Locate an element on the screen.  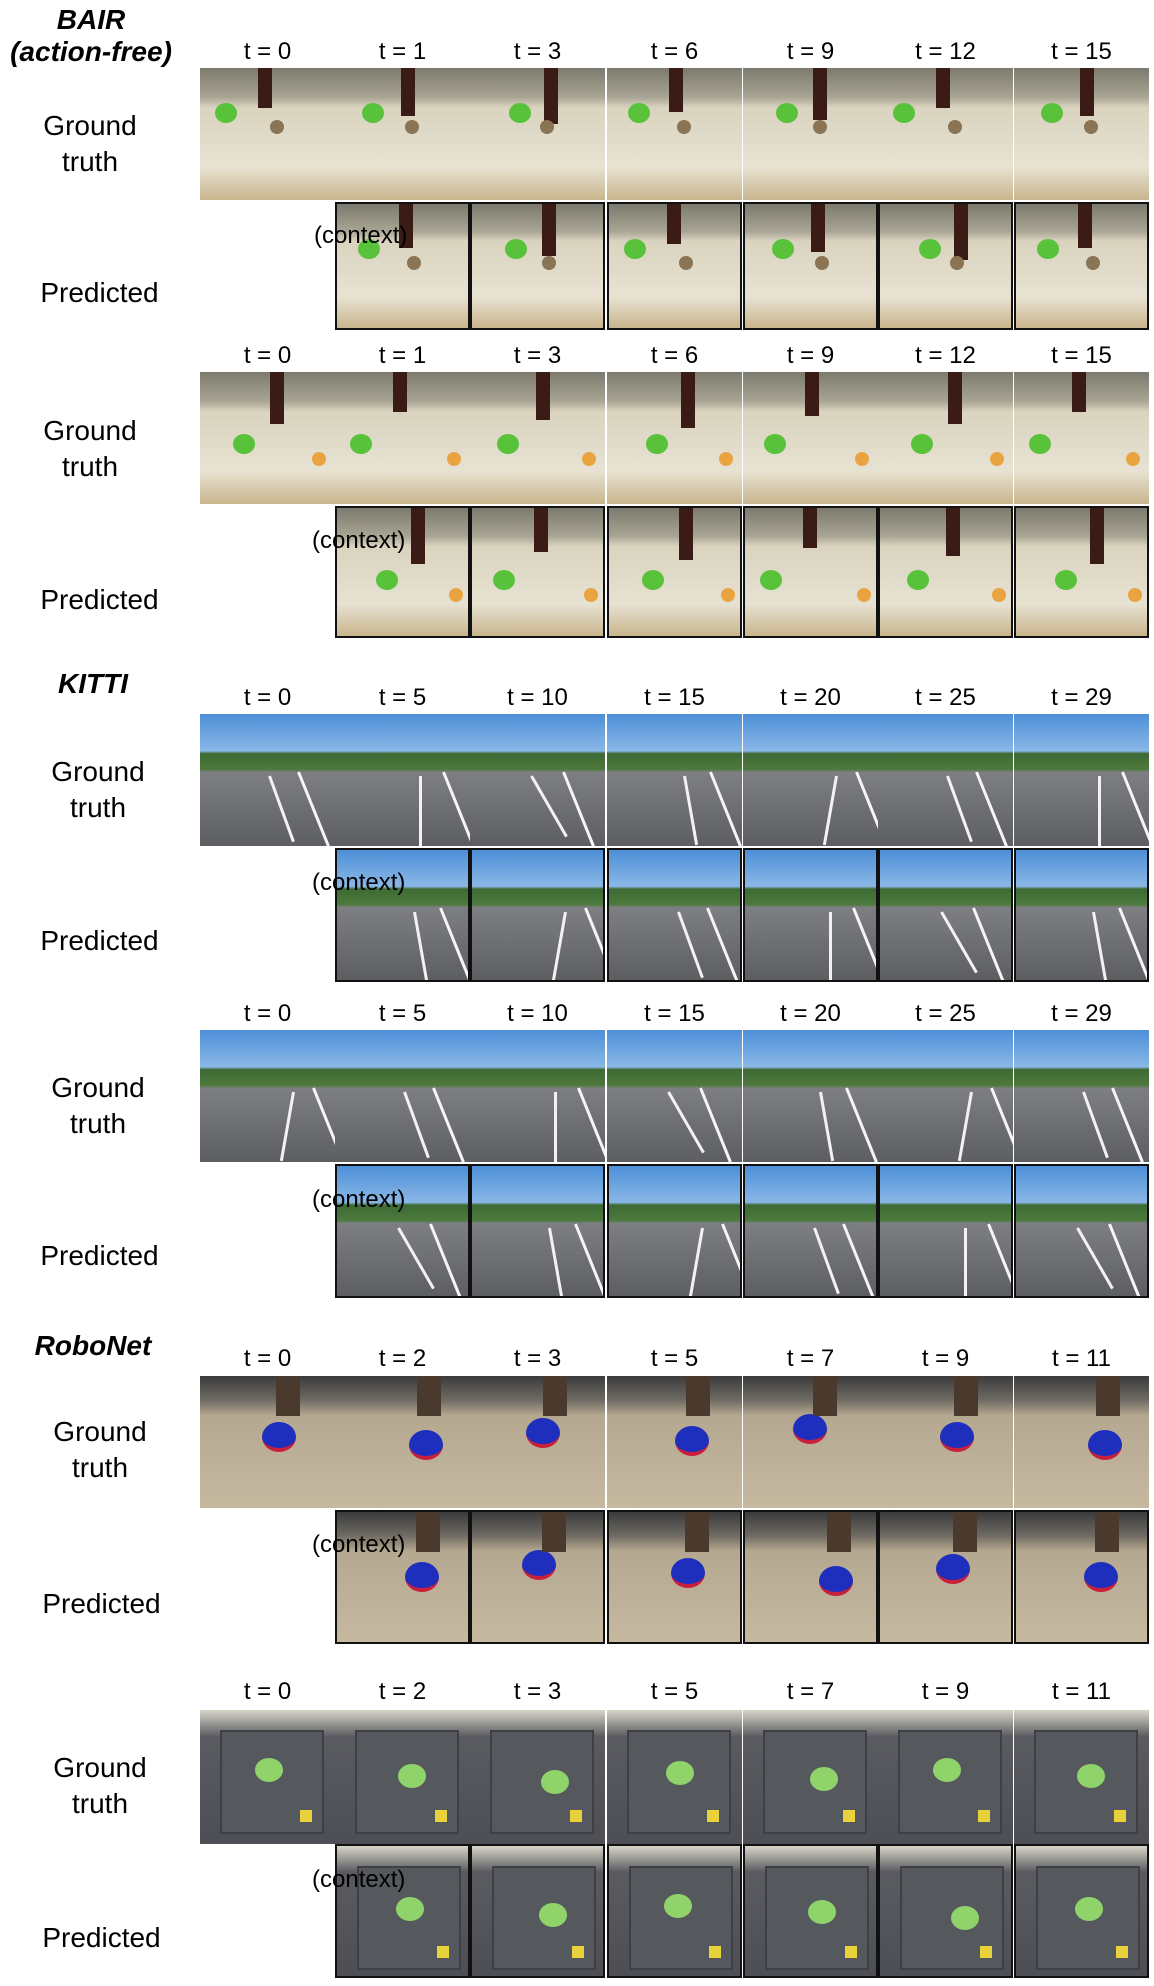
section-title: KITTI is located at coordinates (93, 683).